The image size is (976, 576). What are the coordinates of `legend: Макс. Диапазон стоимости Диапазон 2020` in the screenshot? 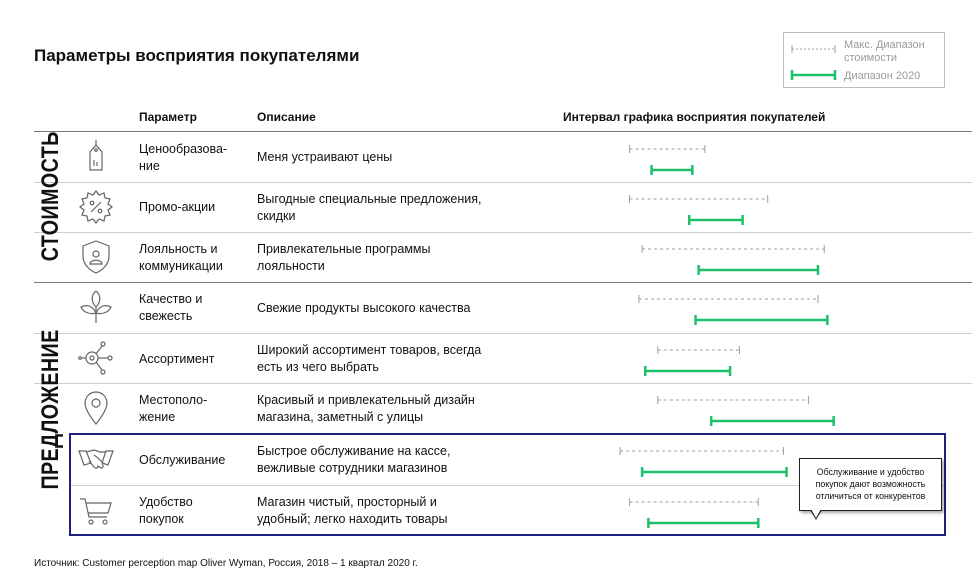 It's located at (864, 60).